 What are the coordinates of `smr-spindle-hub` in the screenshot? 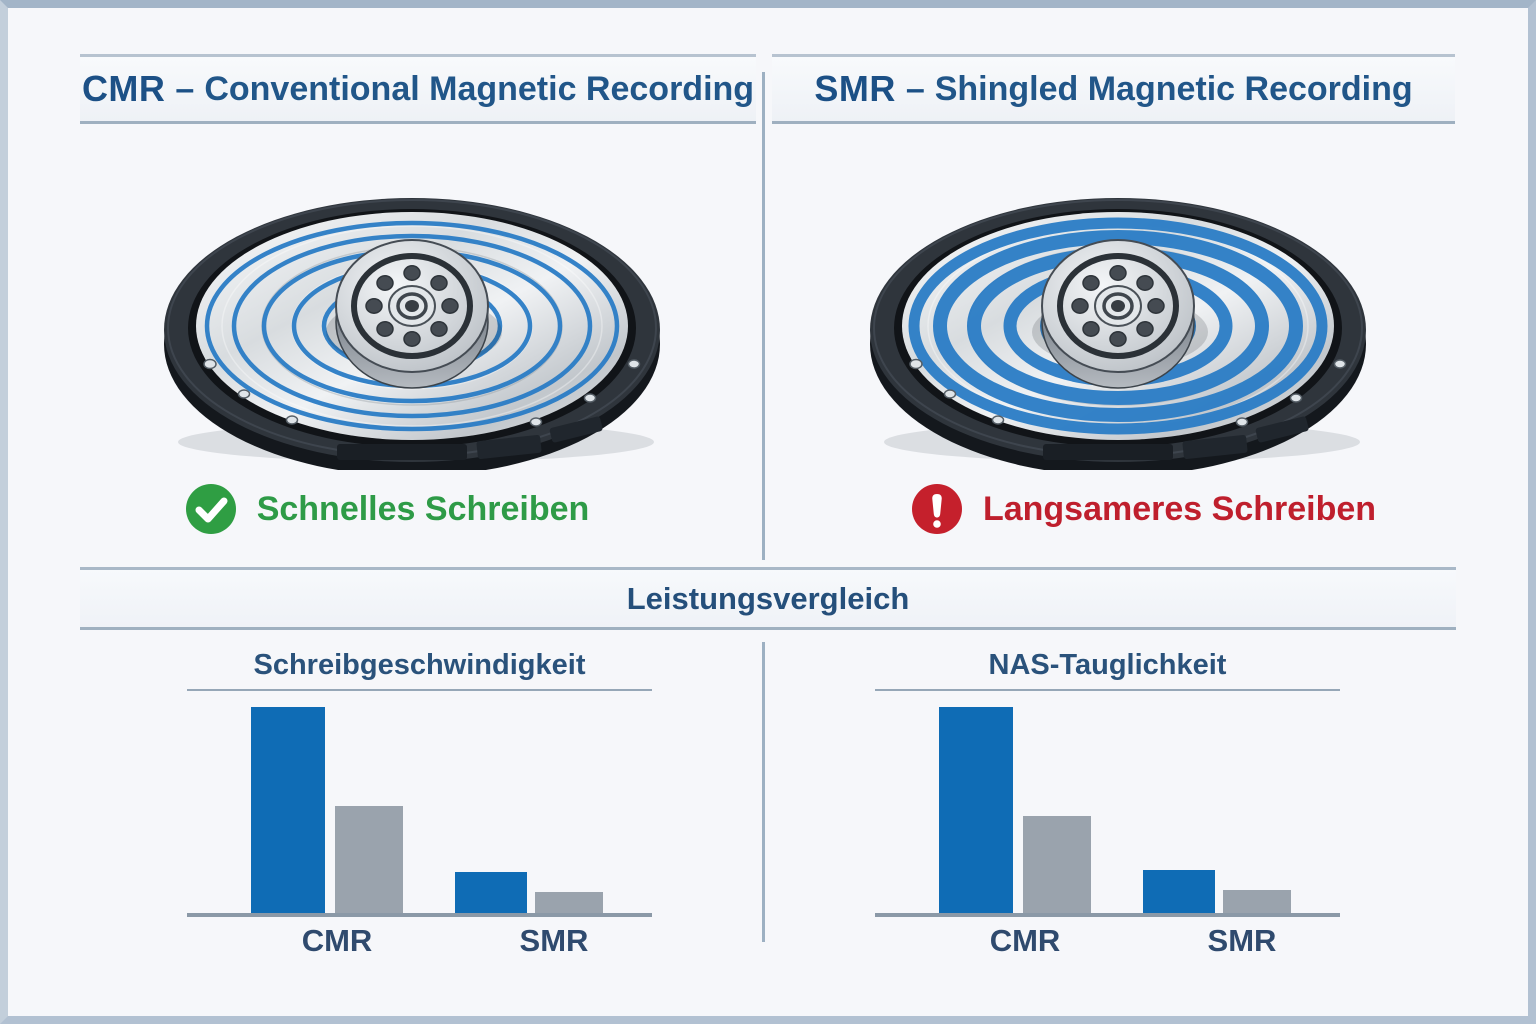 It's located at (1120, 314).